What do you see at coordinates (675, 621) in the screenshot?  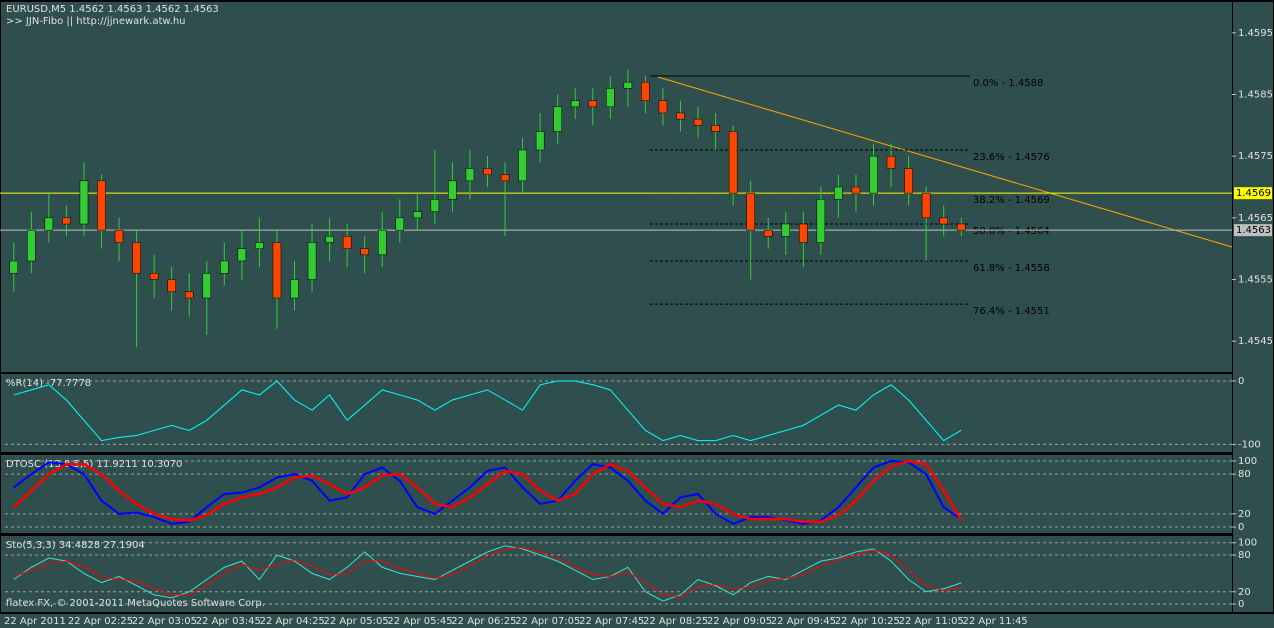 I see `x-tick-label: 22 Apr 08:25` at bounding box center [675, 621].